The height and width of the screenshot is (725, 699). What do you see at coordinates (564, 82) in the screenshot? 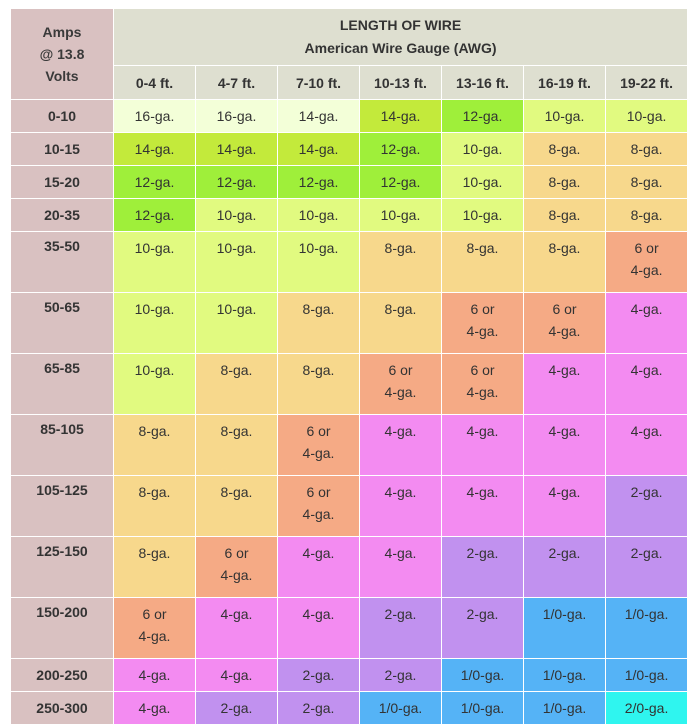
I see `length-column-header: 16-19 ft.` at bounding box center [564, 82].